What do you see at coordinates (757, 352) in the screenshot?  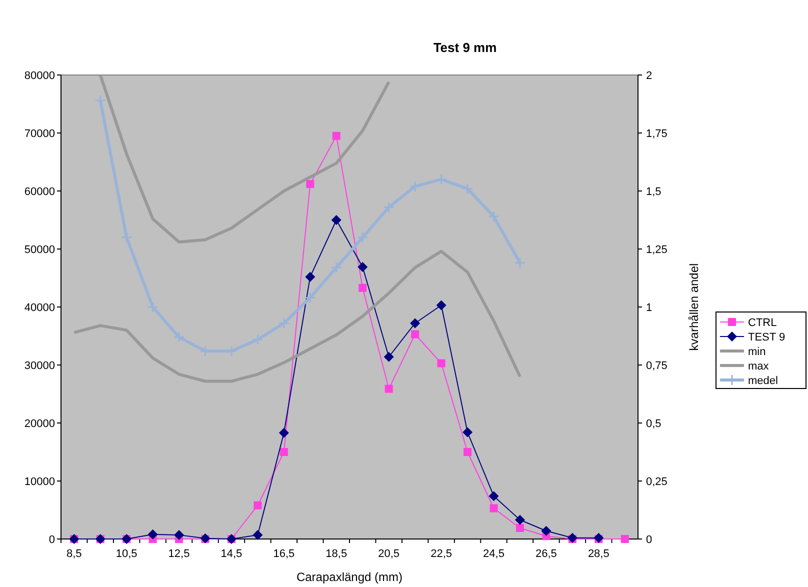 I see `legend-label: min` at bounding box center [757, 352].